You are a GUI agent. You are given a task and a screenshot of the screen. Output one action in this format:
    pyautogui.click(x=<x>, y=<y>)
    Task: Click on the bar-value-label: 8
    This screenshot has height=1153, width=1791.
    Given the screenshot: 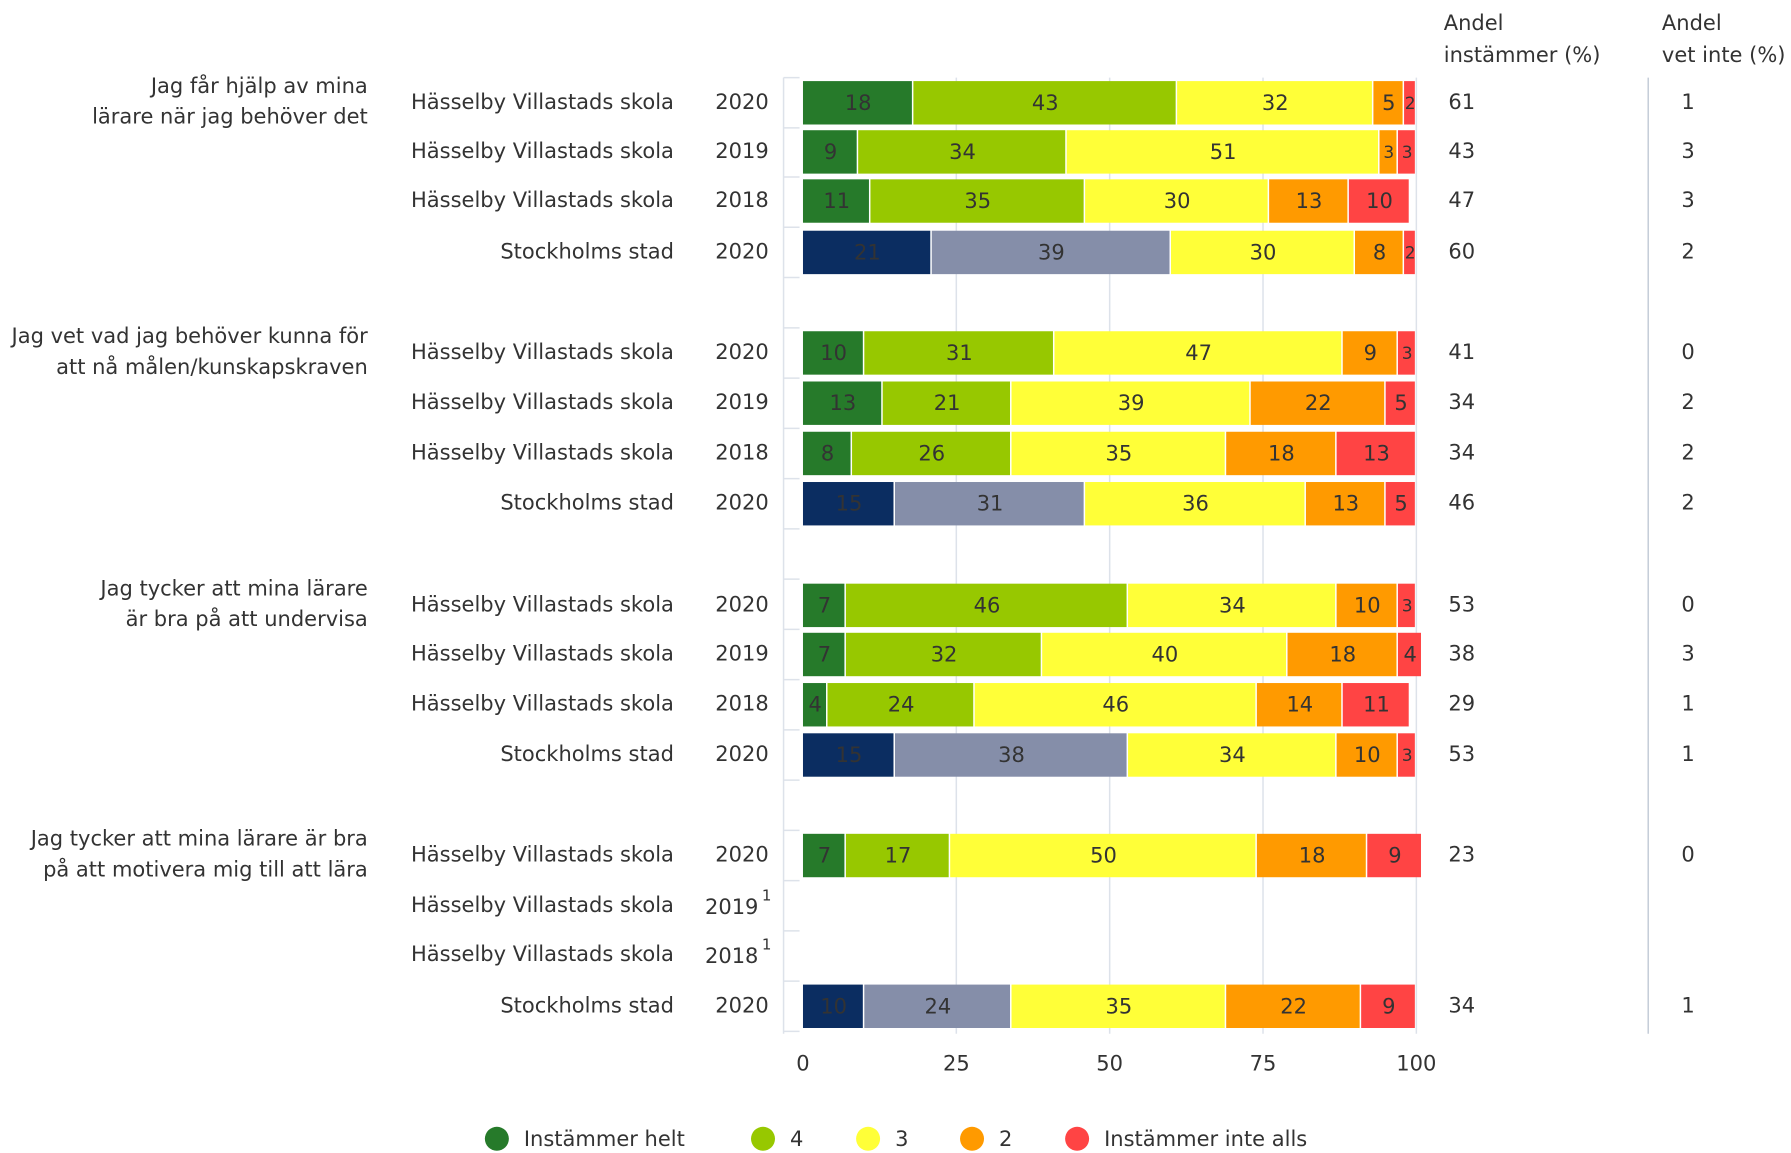 What is the action you would take?
    pyautogui.click(x=827, y=453)
    